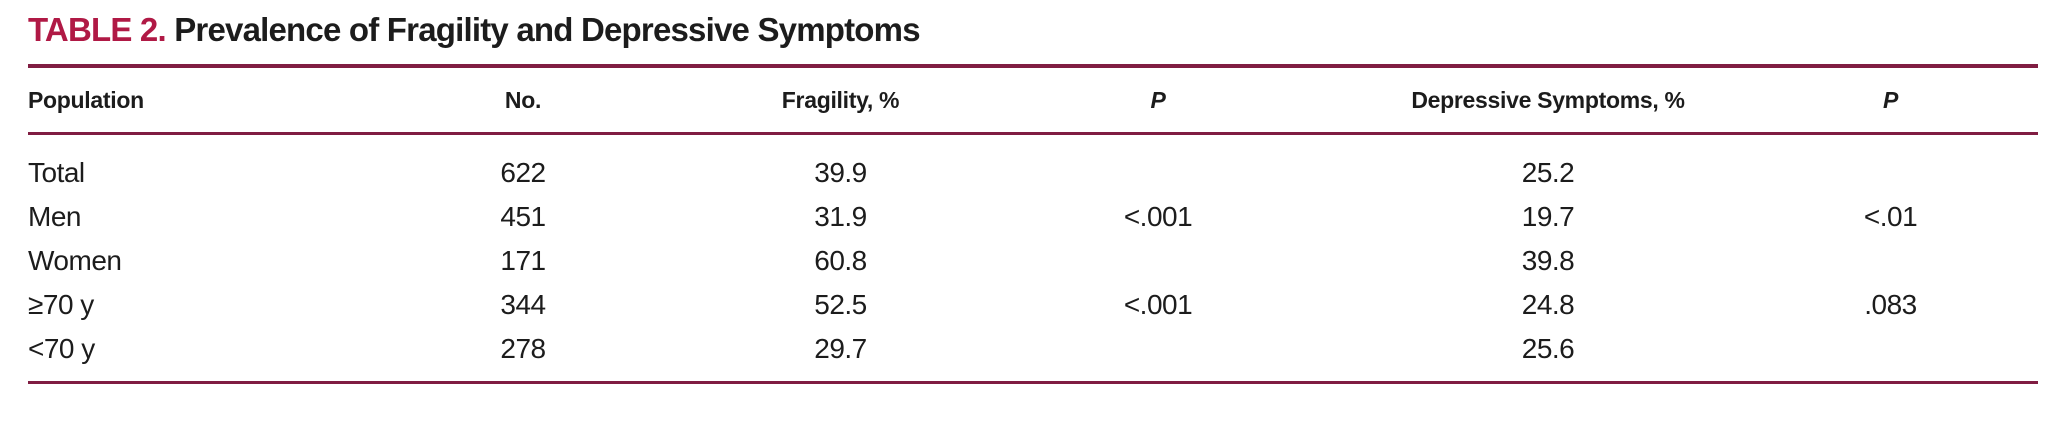  What do you see at coordinates (523, 216) in the screenshot?
I see `cell-no: 451` at bounding box center [523, 216].